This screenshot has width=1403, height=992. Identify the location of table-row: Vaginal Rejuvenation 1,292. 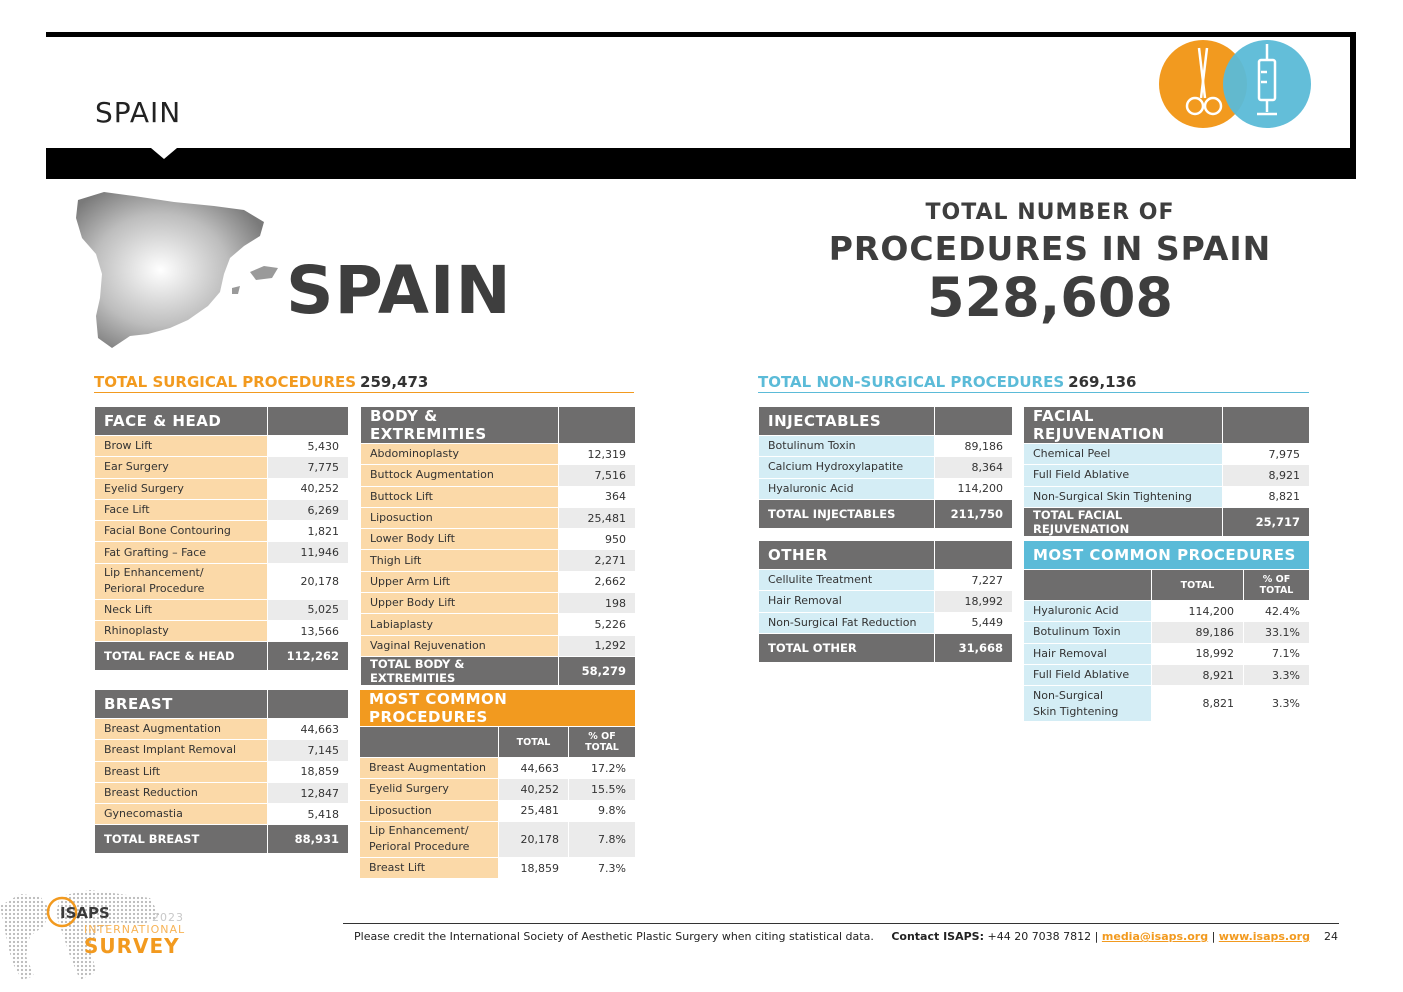
(498, 645).